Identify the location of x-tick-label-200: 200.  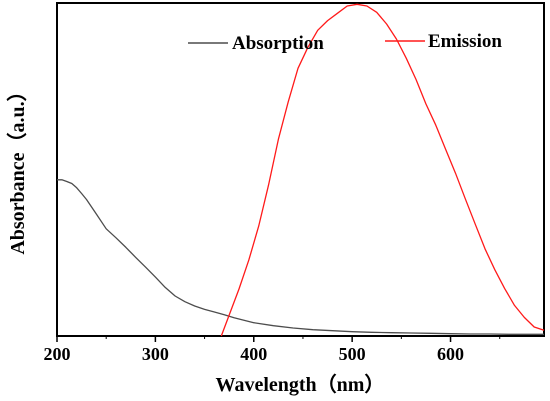
(57, 354).